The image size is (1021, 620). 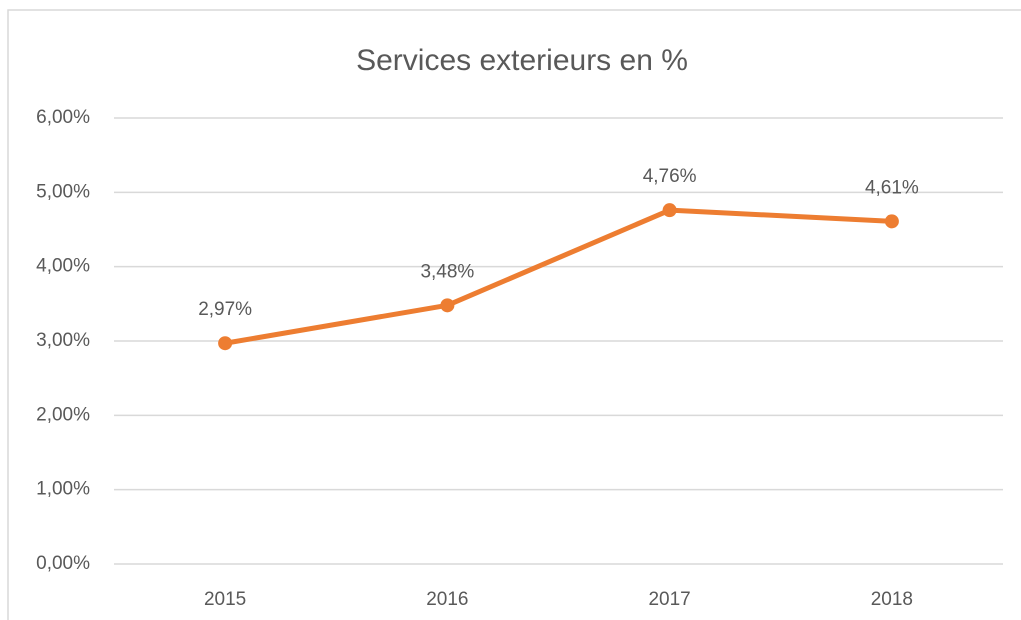 I want to click on x-tick-label: 2015, so click(x=225, y=599).